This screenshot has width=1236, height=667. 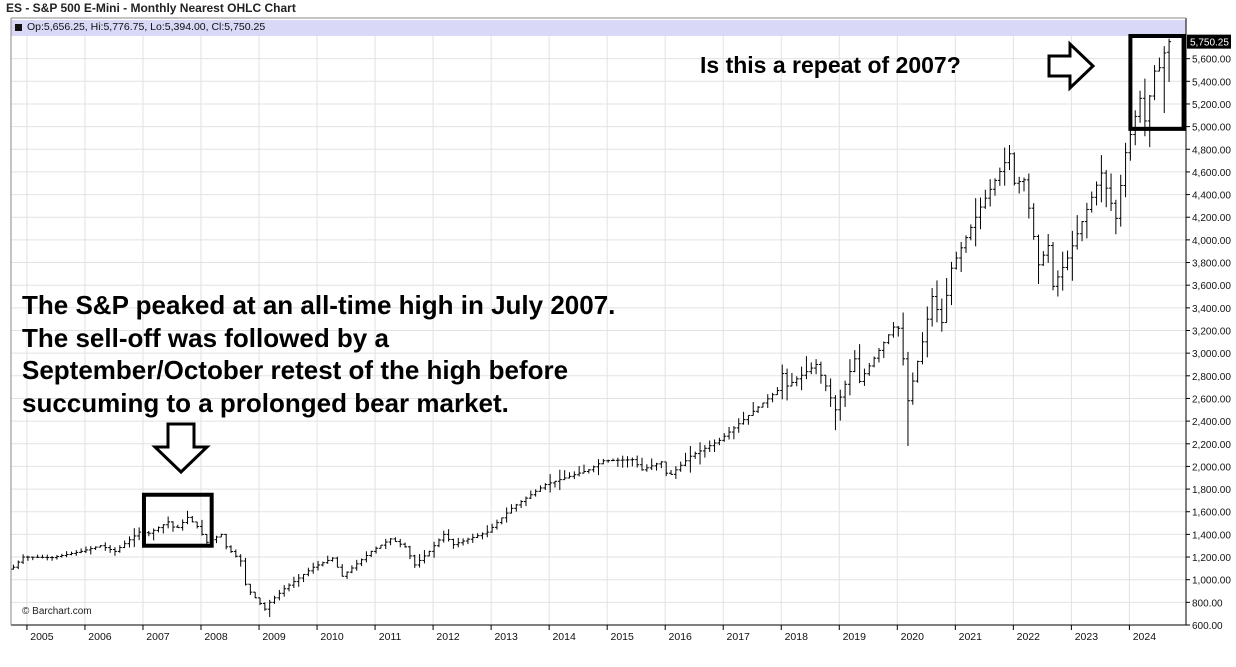 I want to click on x-tick-label: 2014, so click(x=564, y=637).